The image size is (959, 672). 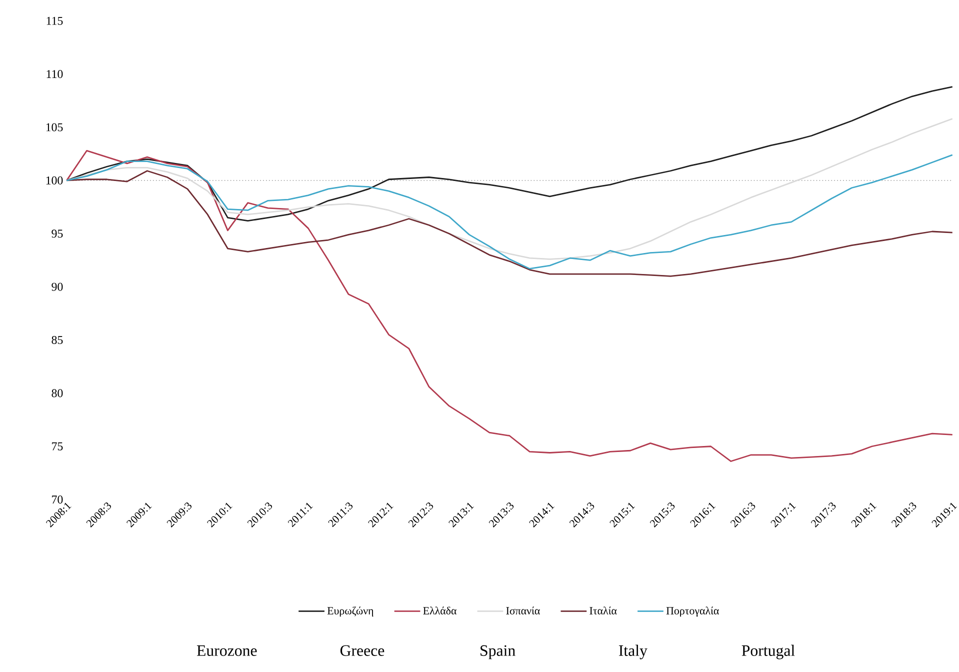 What do you see at coordinates (57, 286) in the screenshot?
I see `y-tick-label: 90` at bounding box center [57, 286].